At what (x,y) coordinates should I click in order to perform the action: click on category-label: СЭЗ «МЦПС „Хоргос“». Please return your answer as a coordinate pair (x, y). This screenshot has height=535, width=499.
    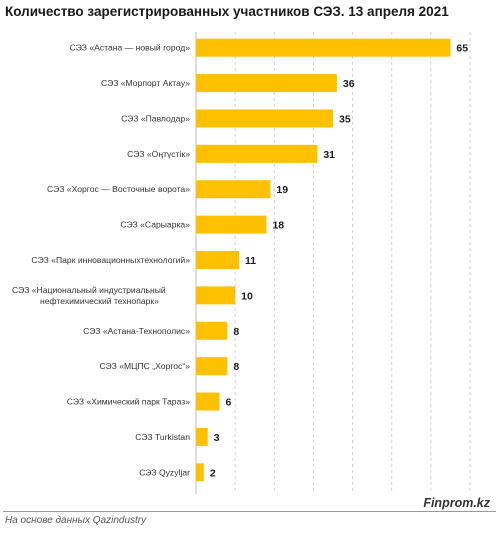
    Looking at the image, I should click on (144, 366).